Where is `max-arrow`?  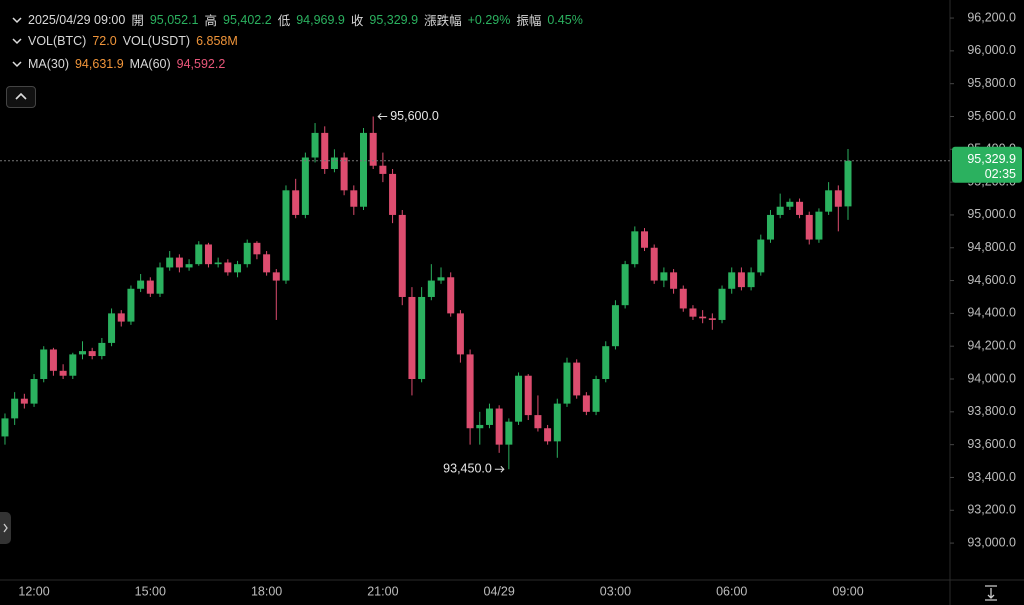 max-arrow is located at coordinates (382, 116).